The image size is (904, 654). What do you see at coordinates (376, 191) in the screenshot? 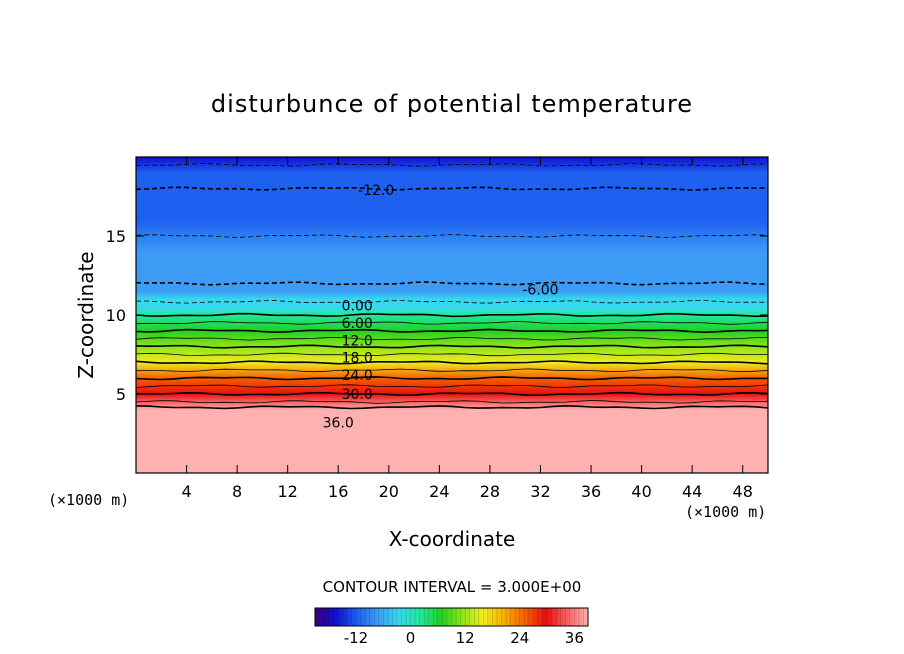
I see `contour-label: -12.0` at bounding box center [376, 191].